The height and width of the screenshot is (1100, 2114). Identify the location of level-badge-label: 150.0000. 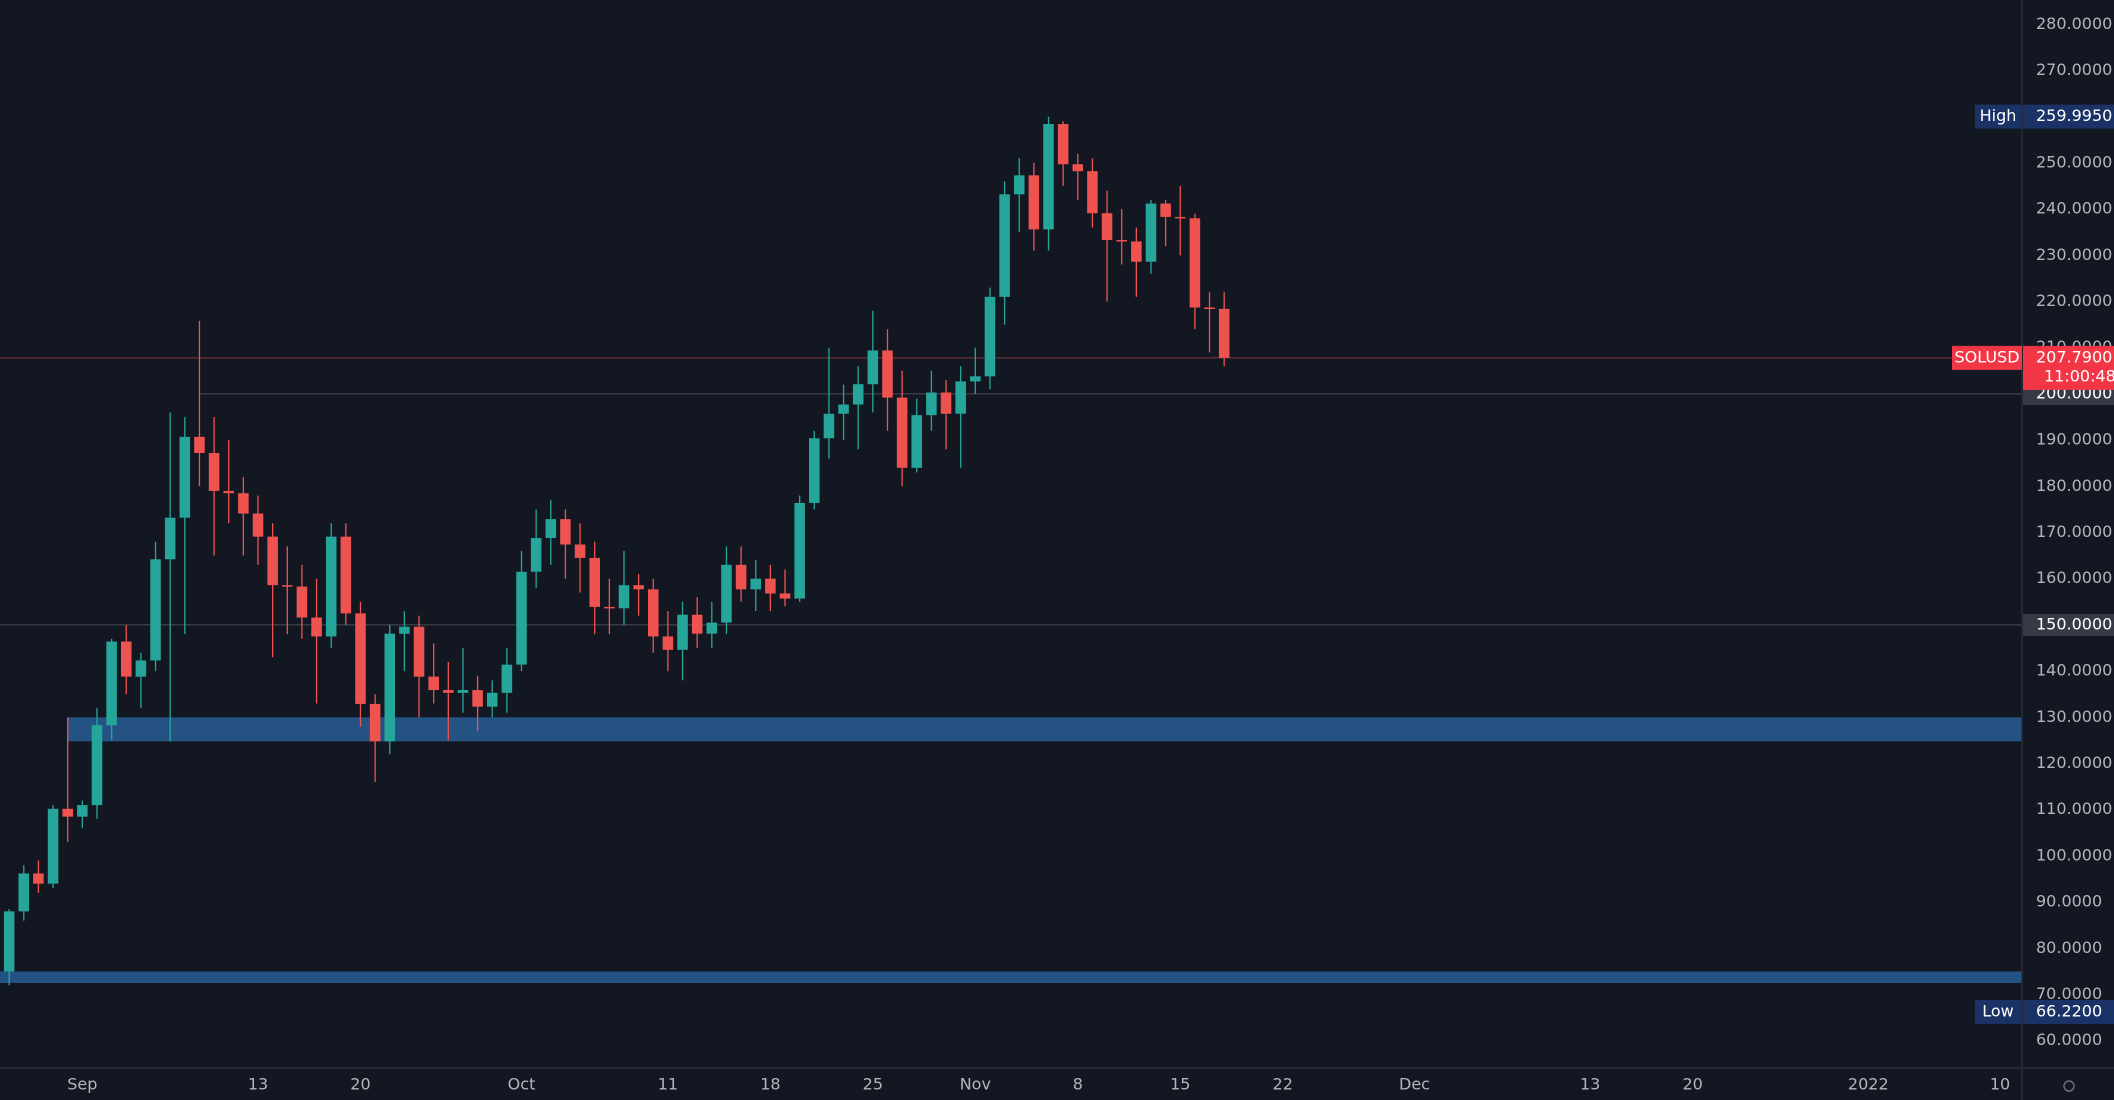
(2074, 623).